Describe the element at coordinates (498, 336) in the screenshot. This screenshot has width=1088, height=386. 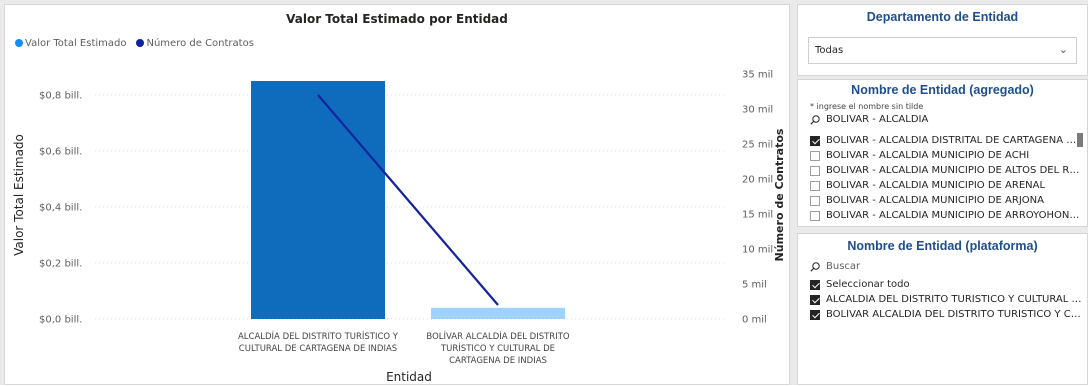
I see `x-category-label: BOLÍVAR ALCALDÍA DEL DISTRITO` at that location.